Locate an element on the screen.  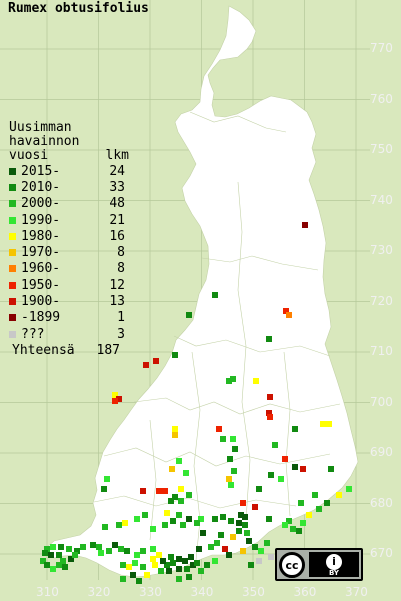
by-label: BY is located at coordinates (334, 573).